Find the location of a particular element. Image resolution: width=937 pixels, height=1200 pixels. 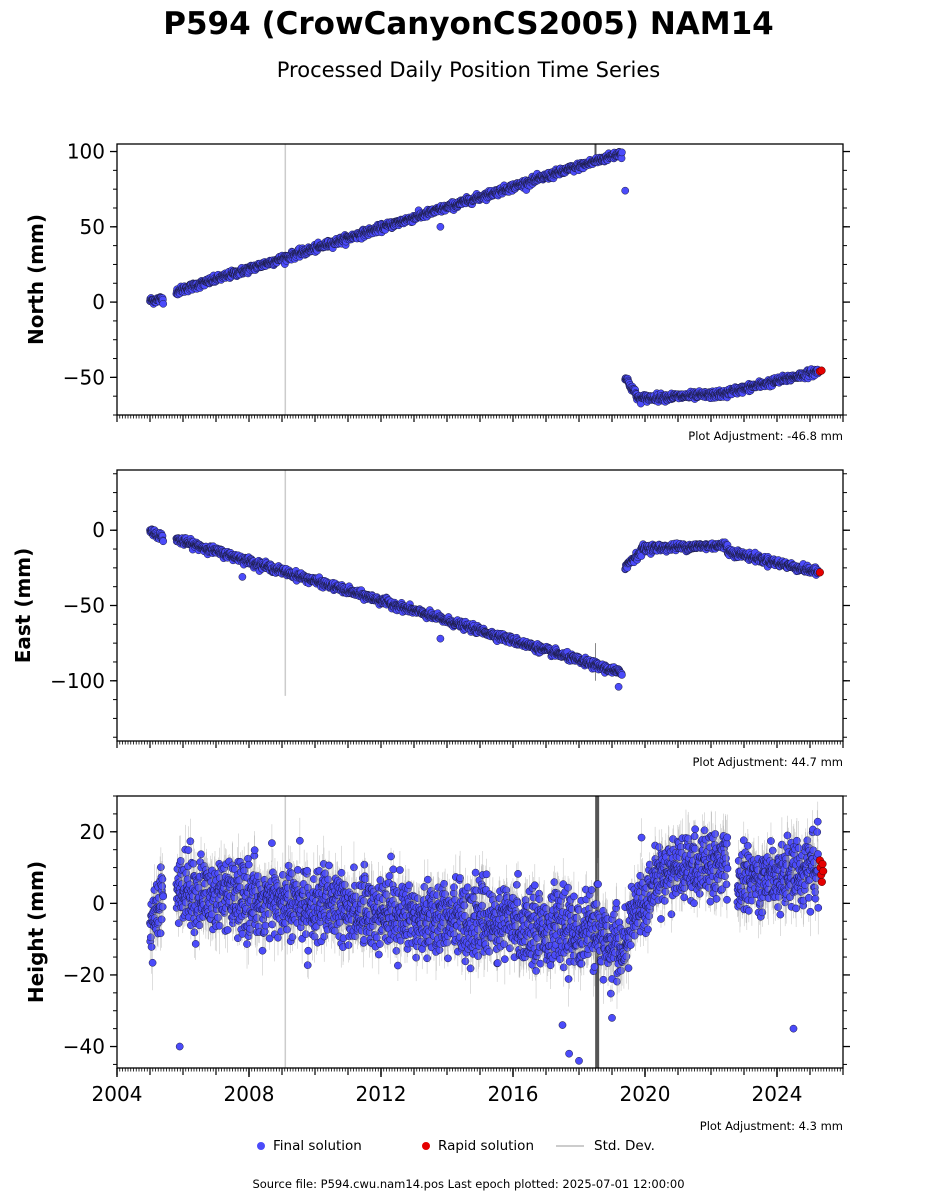

chart-title: P594 (CrowCanyonCS2005) NAM14 is located at coordinates (468, 24).